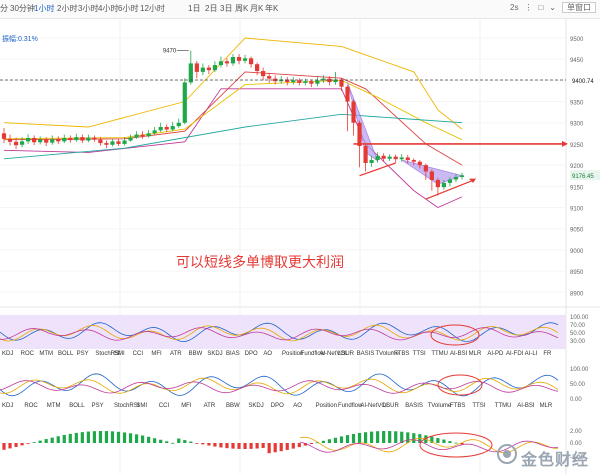  Describe the element at coordinates (257, 8) in the screenshot. I see `timeframe-12: 月K` at that location.